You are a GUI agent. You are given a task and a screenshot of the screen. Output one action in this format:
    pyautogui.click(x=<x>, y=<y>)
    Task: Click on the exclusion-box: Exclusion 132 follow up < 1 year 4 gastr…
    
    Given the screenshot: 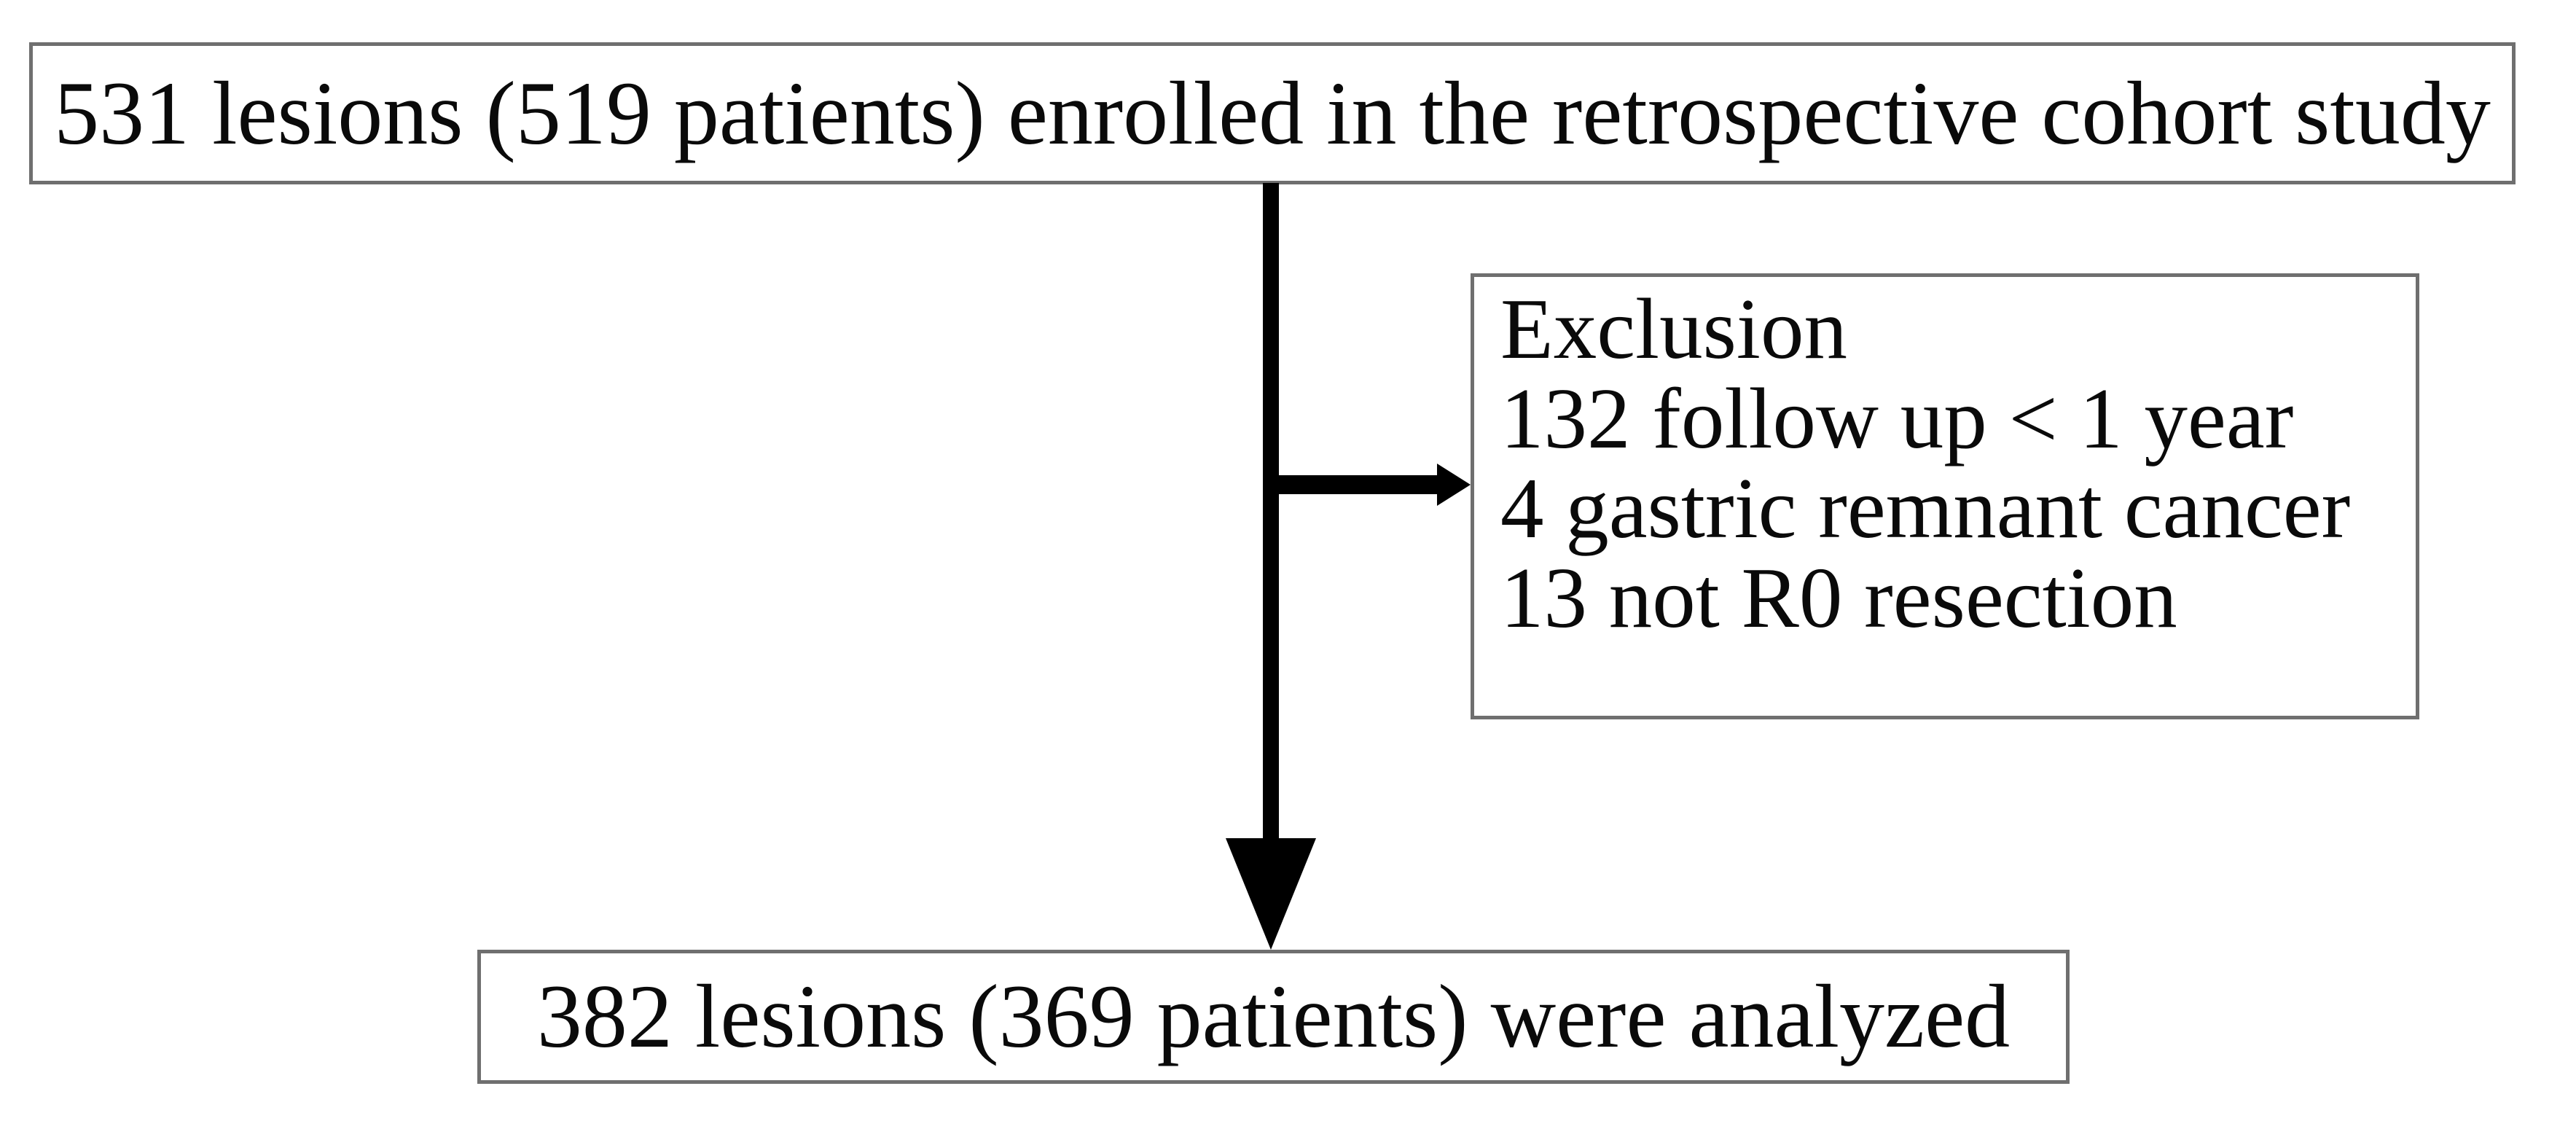 What is the action you would take?
    pyautogui.click(x=1945, y=496)
    